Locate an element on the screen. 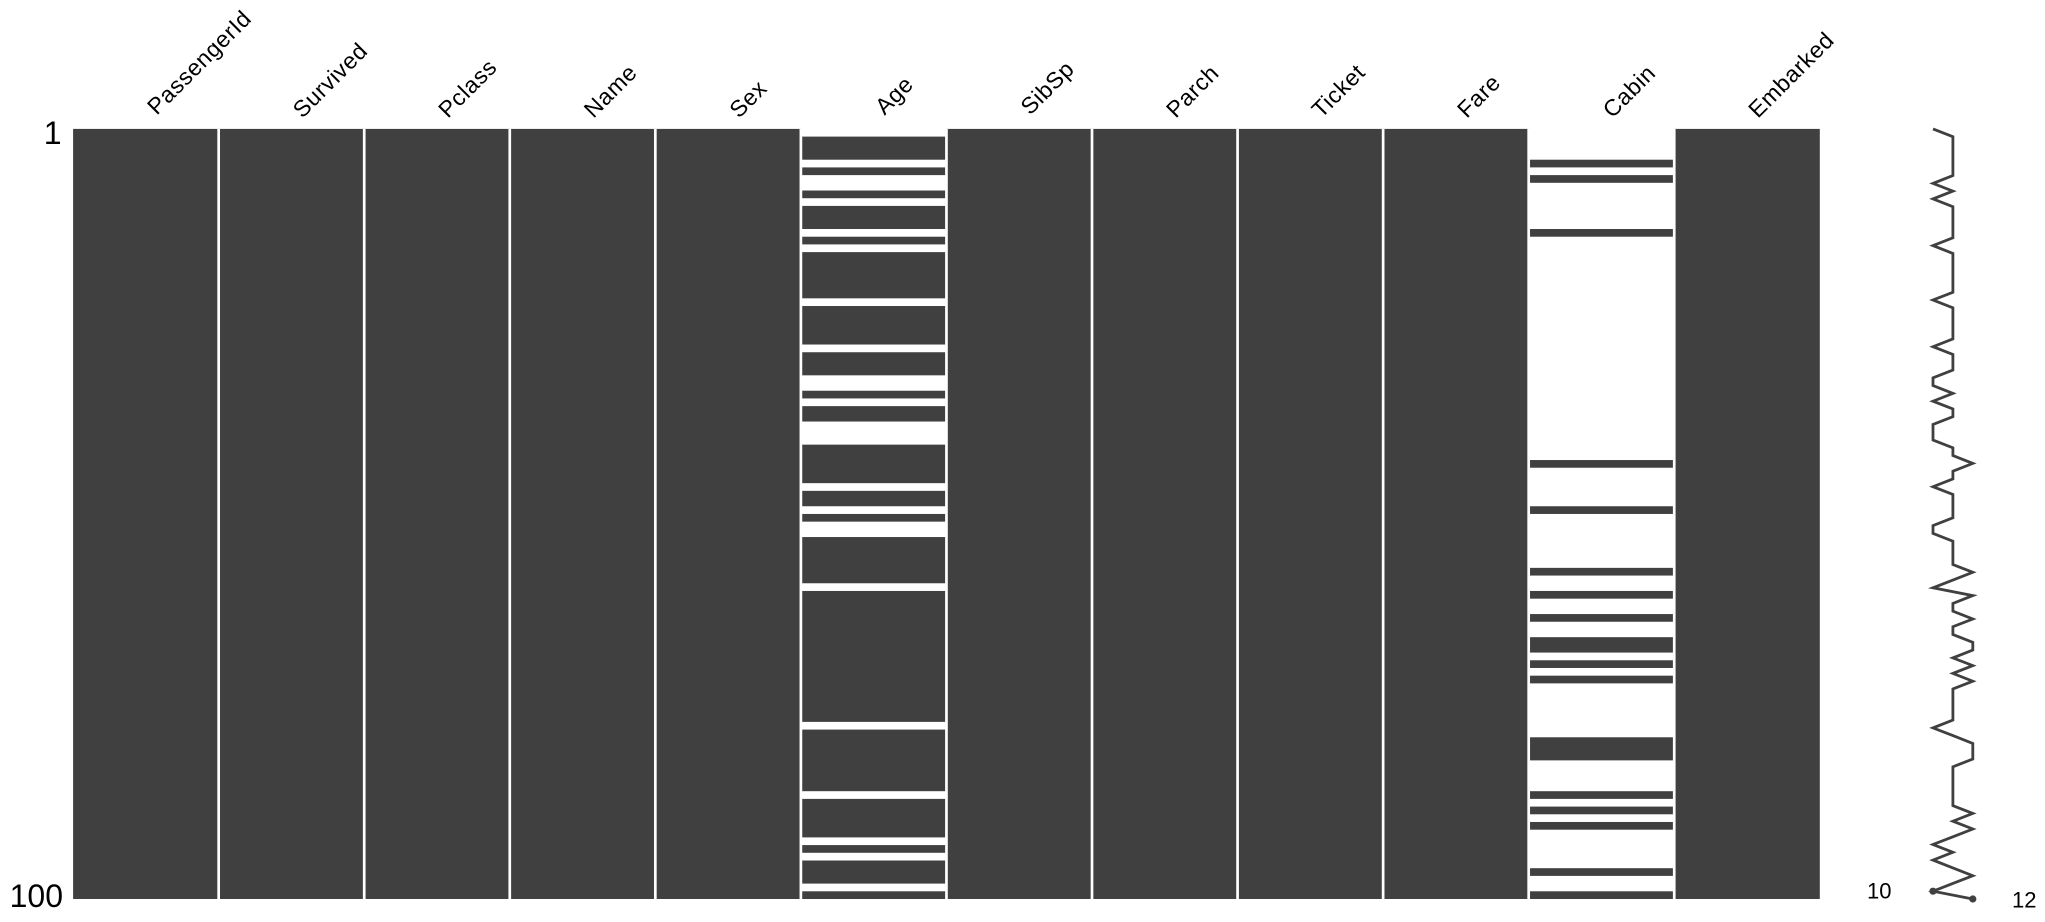 The width and height of the screenshot is (2045, 922). svg-text: 1 is located at coordinates (53, 133).